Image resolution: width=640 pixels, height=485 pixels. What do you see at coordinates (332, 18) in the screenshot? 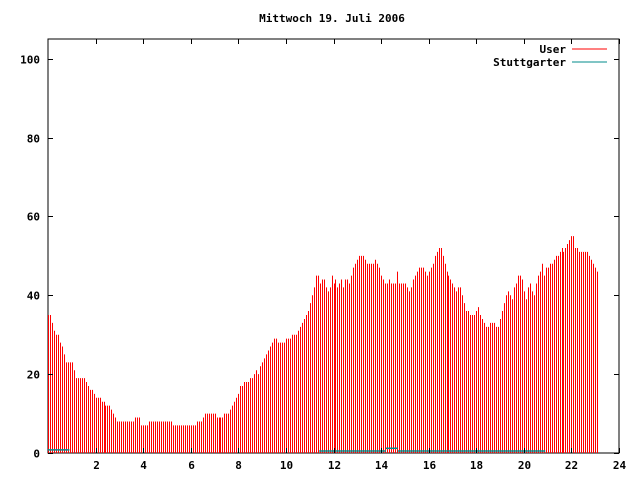
I see `chart-title: Mittwoch 19. Juli 2006` at bounding box center [332, 18].